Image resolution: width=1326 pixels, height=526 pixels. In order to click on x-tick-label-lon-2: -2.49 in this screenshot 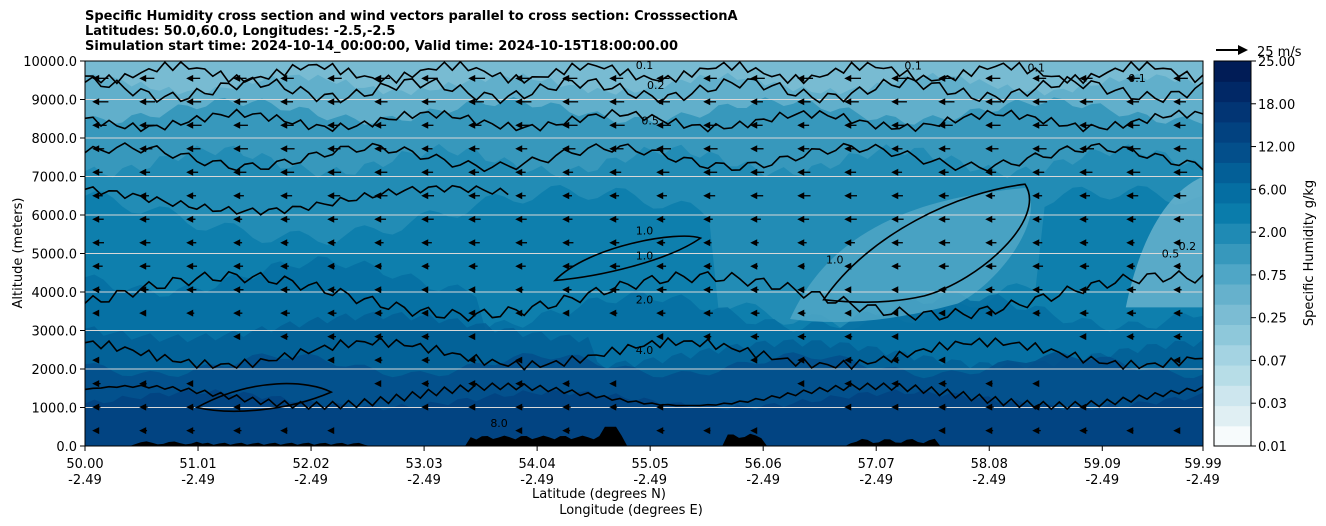, I will do `click(311, 480)`.